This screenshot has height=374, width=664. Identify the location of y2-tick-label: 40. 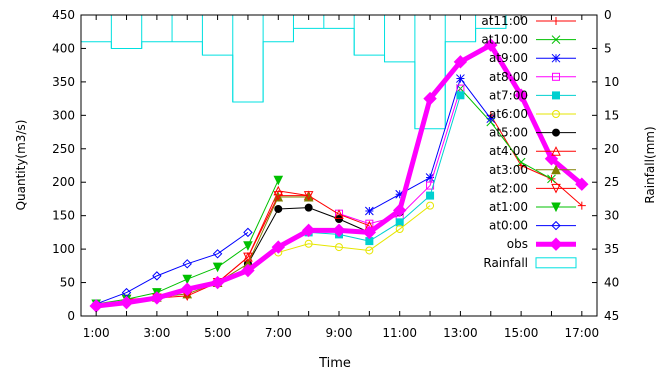
(611, 283).